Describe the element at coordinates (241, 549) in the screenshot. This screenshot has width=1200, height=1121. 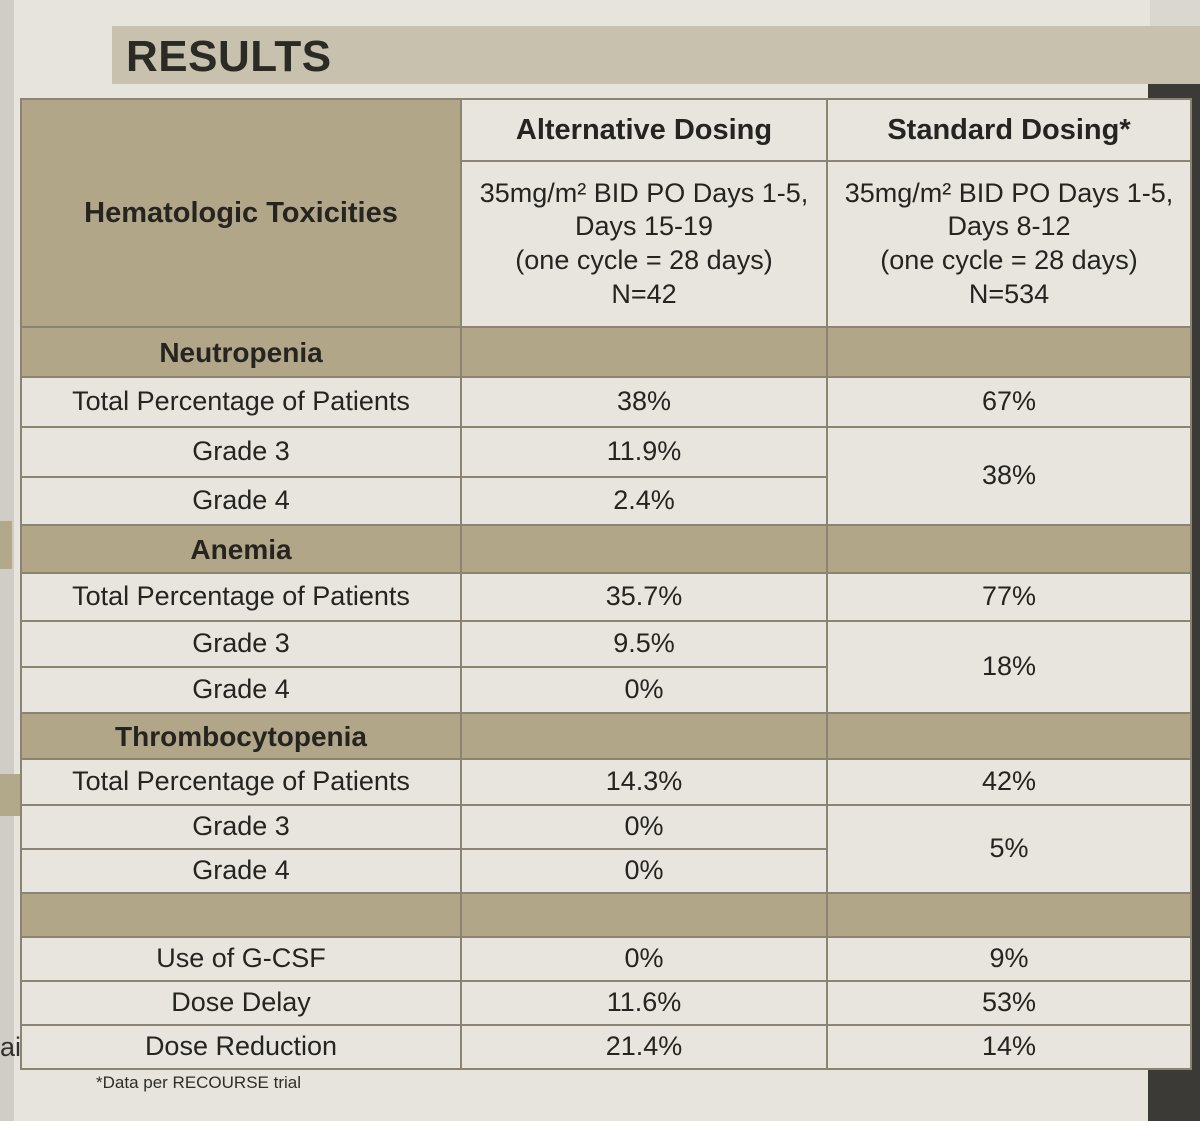
I see `section-title: Anemia` at that location.